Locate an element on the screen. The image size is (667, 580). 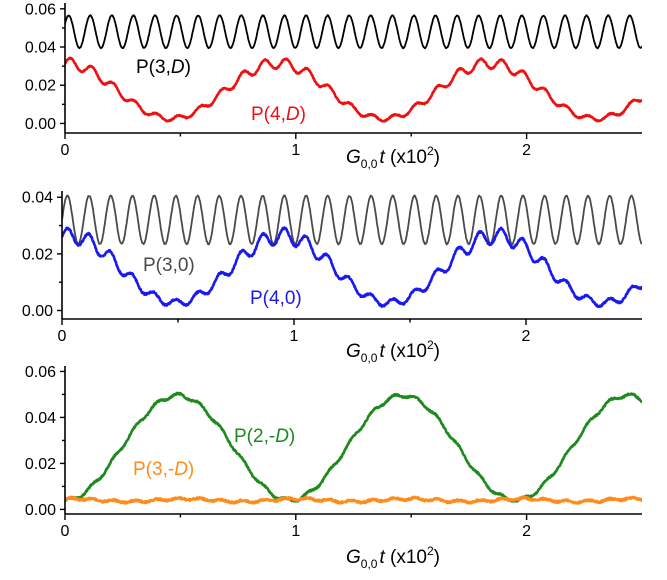
series-label: P(4,D) is located at coordinates (278, 114).